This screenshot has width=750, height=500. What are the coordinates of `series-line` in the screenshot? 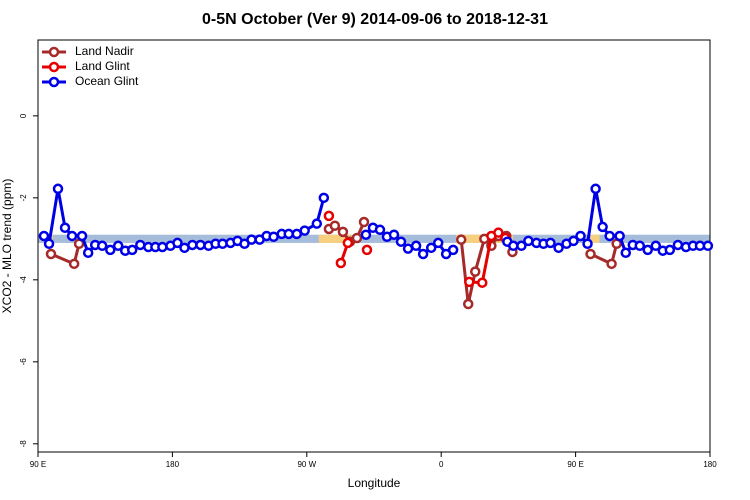 It's located at (334, 263).